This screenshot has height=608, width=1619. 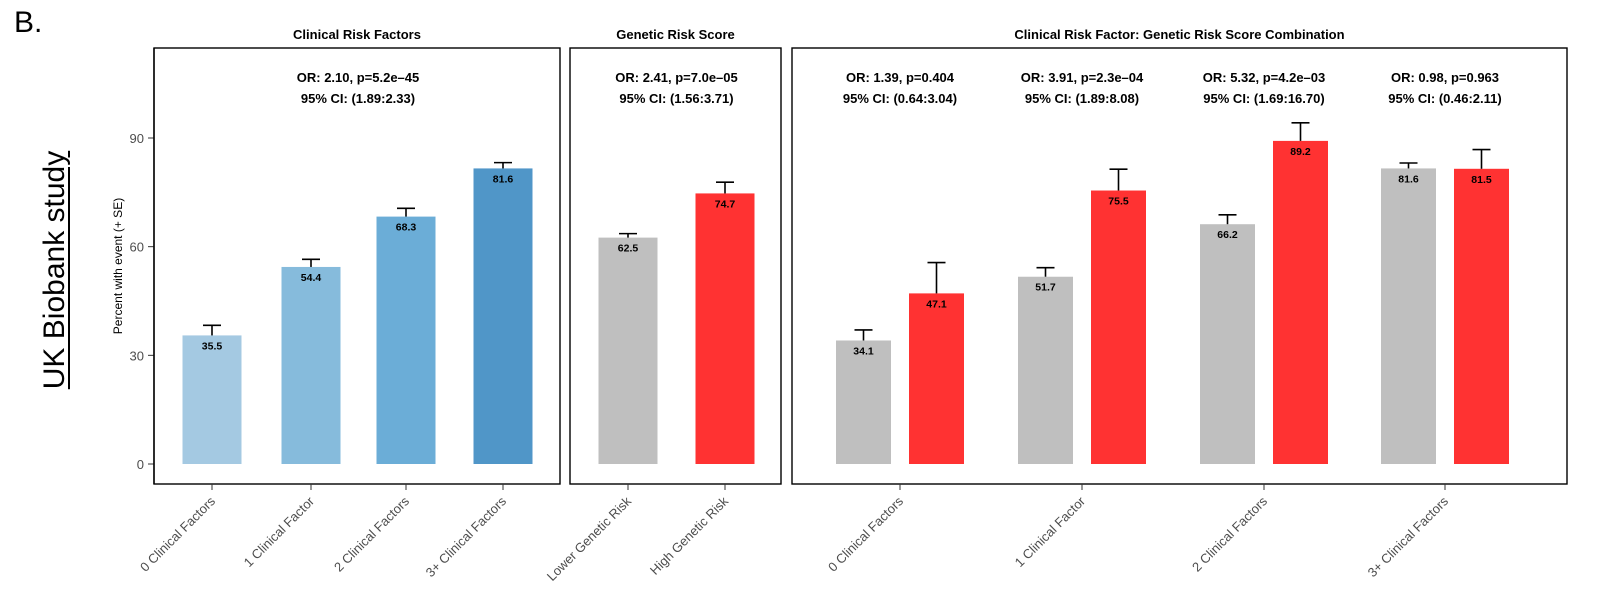 I want to click on y-tick-label: 0, so click(x=140, y=464).